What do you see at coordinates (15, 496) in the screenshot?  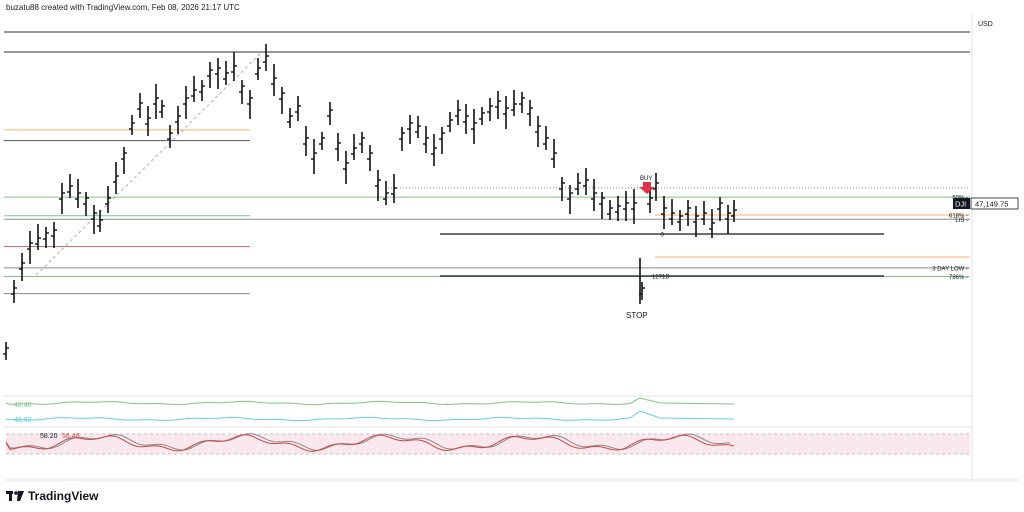 I see `tradingview-logo-icon` at bounding box center [15, 496].